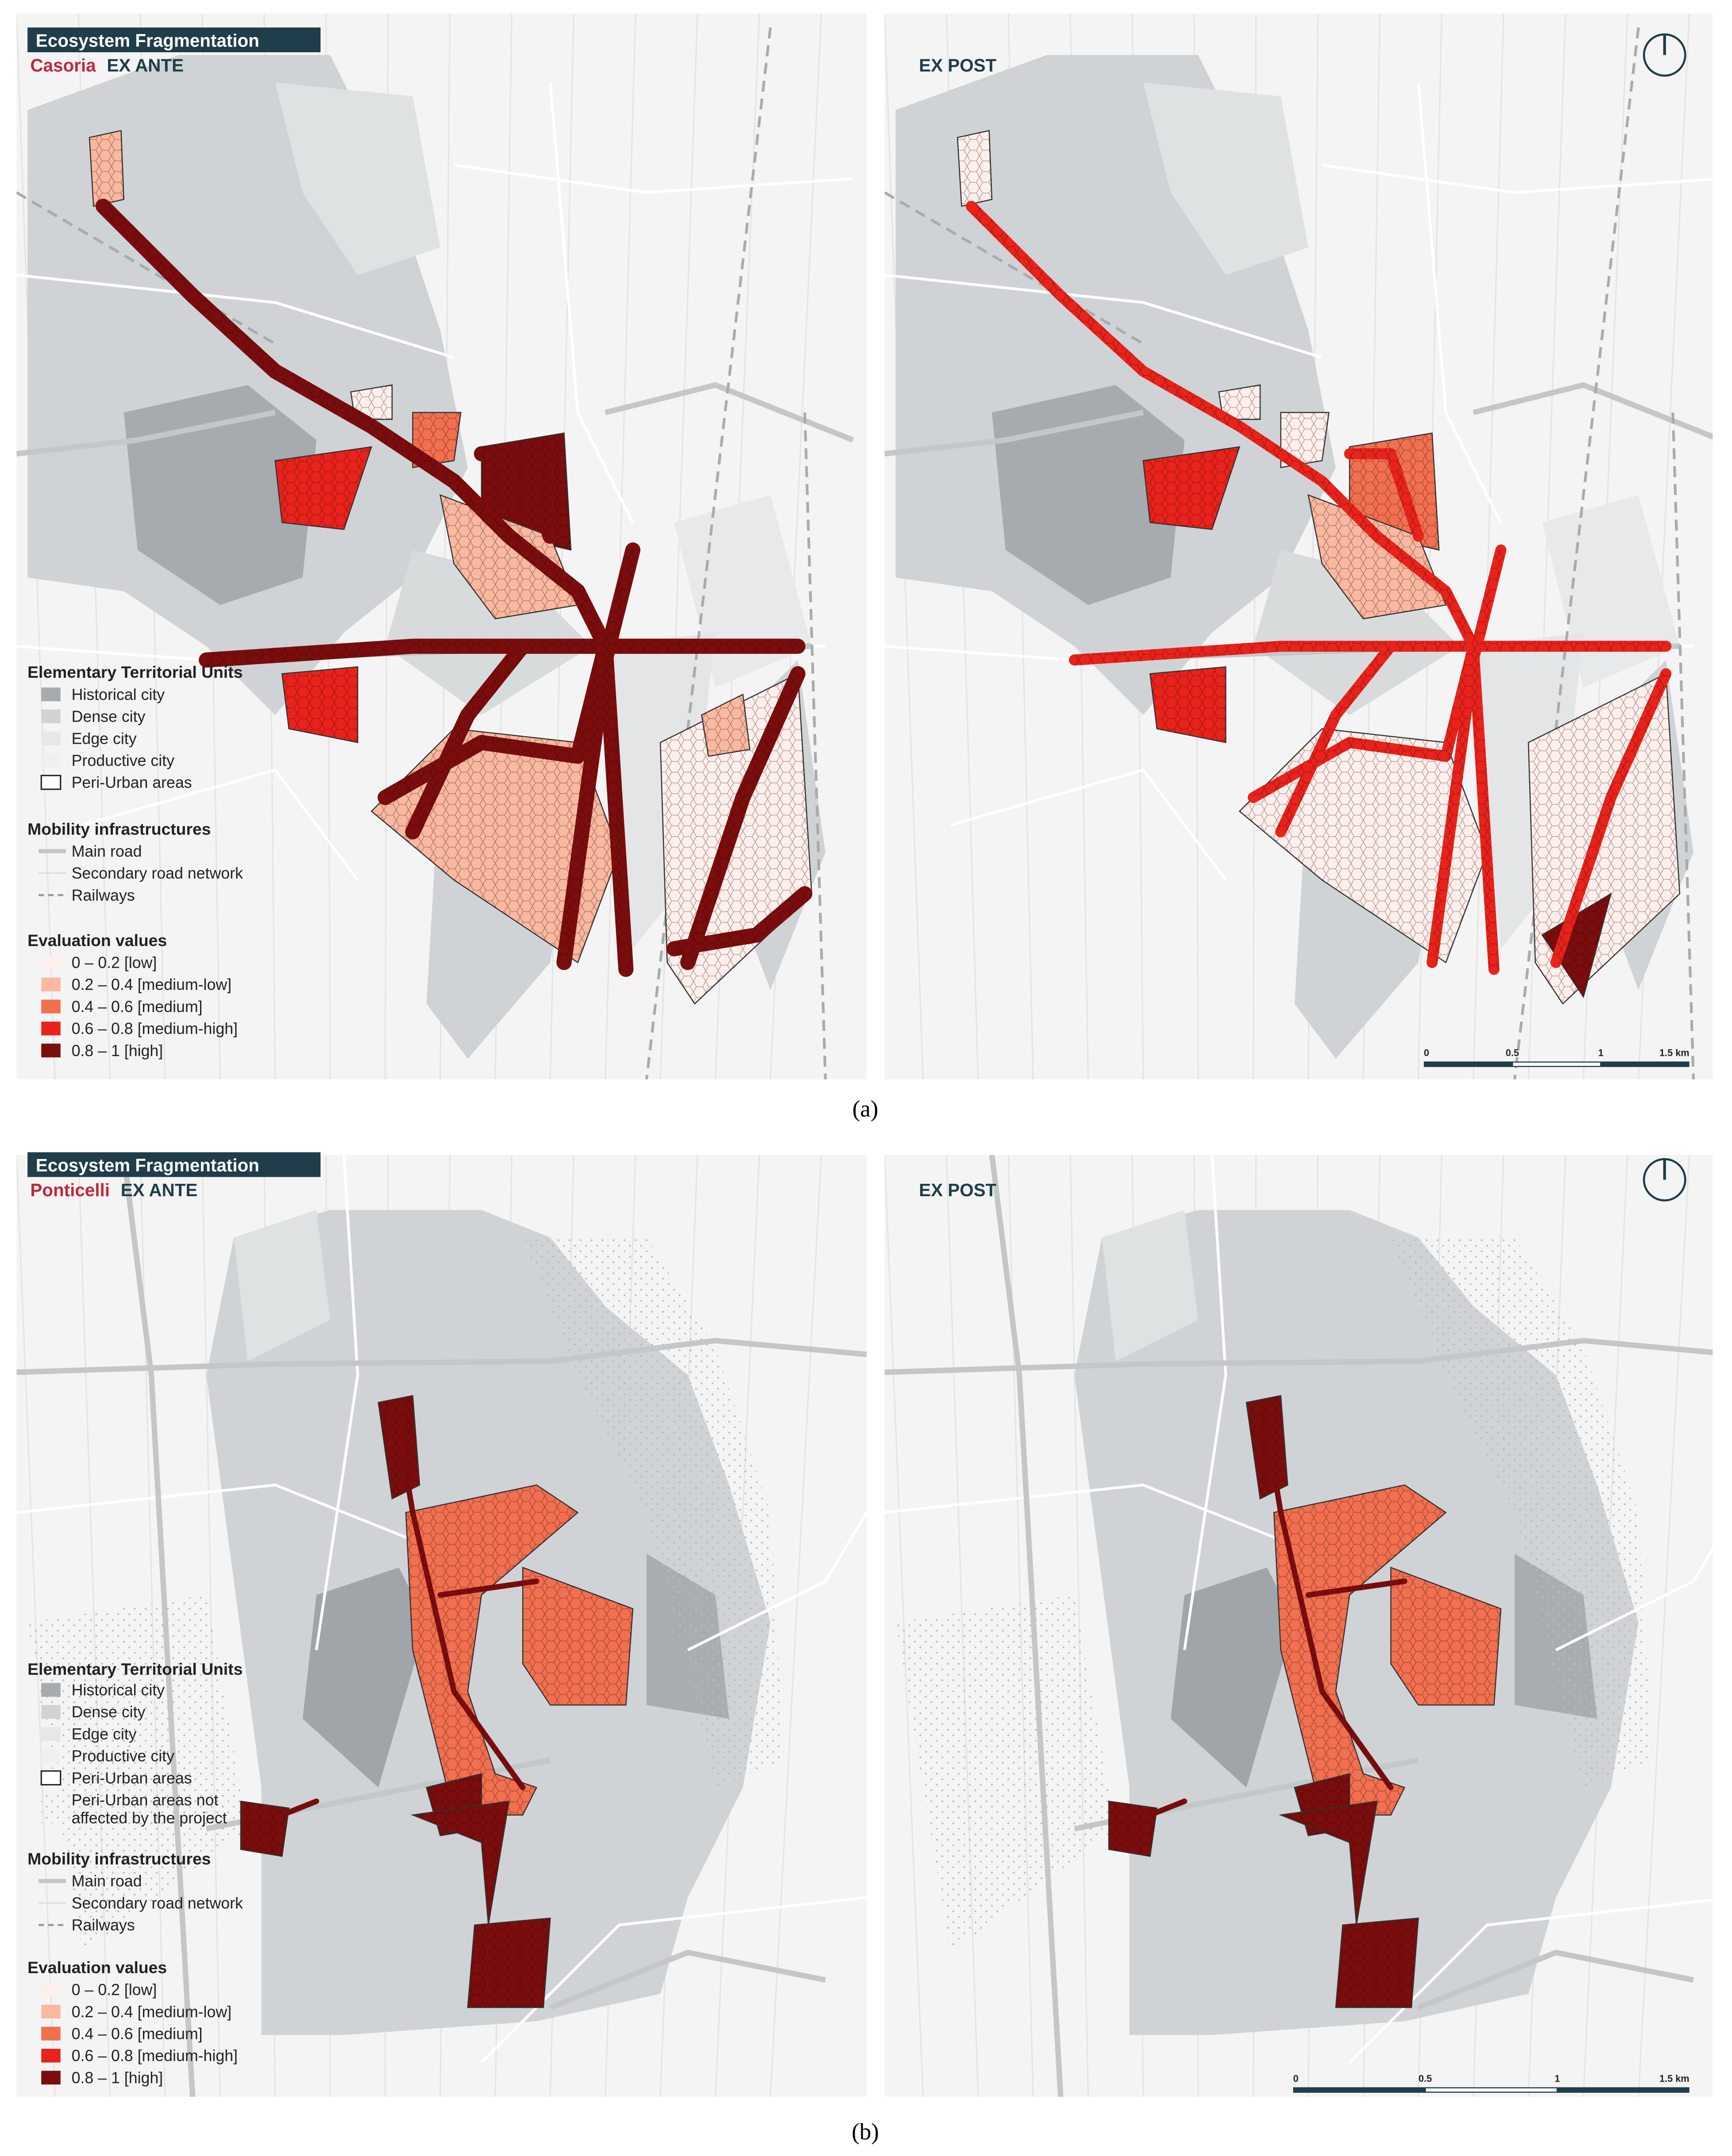  What do you see at coordinates (151, 2012) in the screenshot?
I see `legend-label: 0.2 – 0.4 [medium-low]` at bounding box center [151, 2012].